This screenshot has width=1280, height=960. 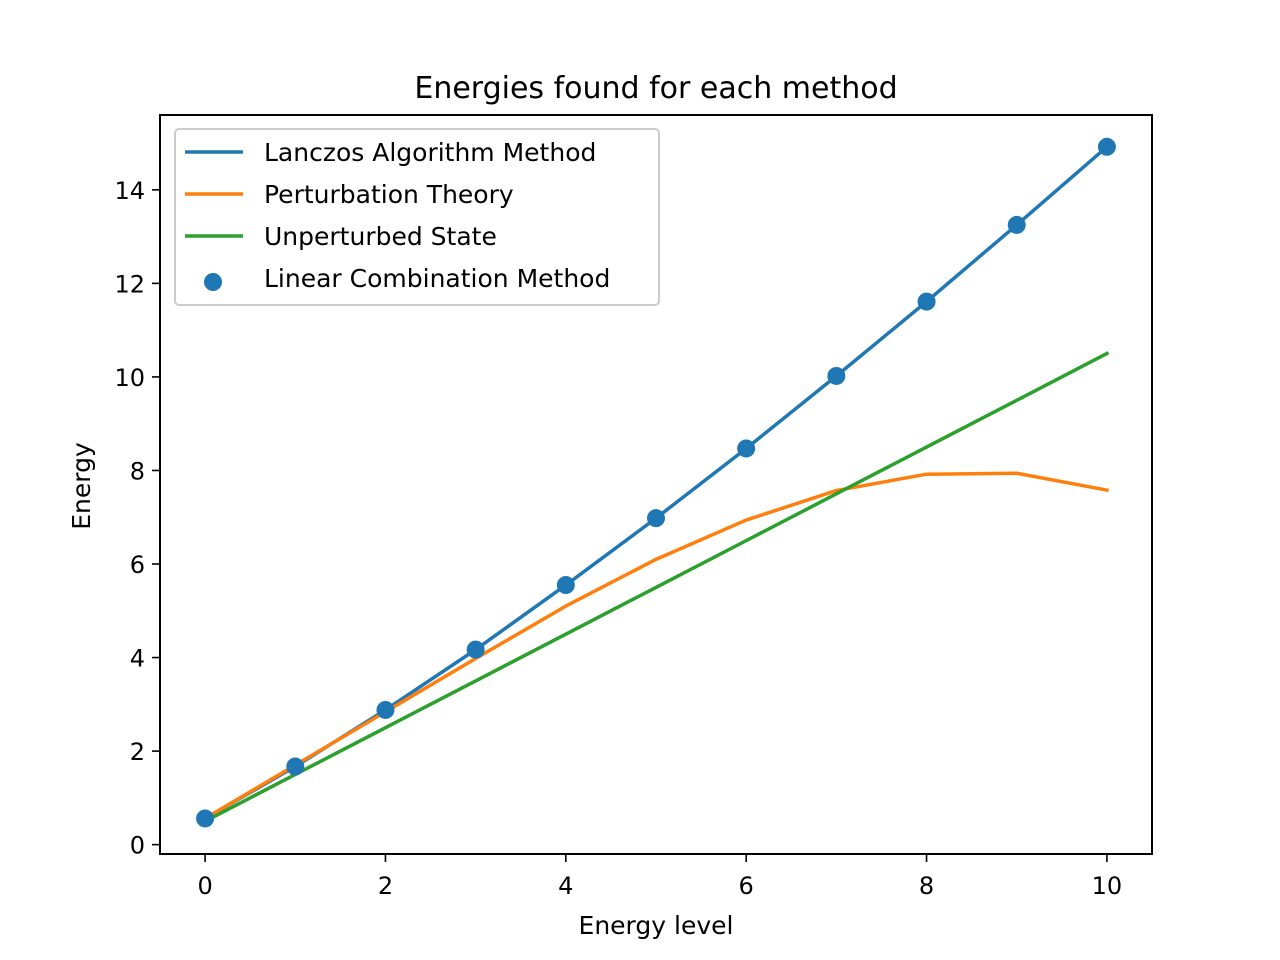 I want to click on legend-label: Unperturbed State, so click(x=380, y=236).